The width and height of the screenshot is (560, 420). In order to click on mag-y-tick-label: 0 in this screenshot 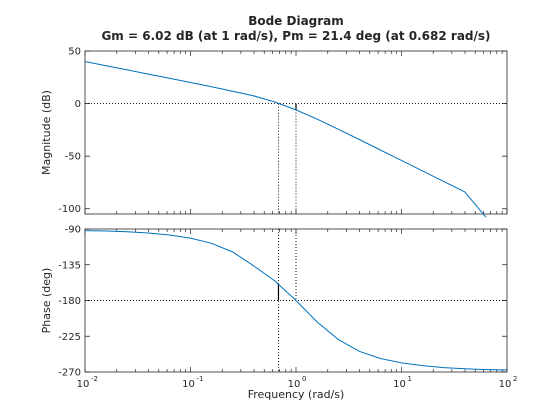, I will do `click(78, 104)`.